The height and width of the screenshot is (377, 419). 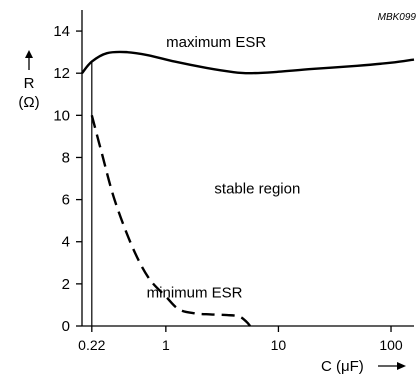 I want to click on annotation-stable-region: stable region, so click(x=257, y=188).